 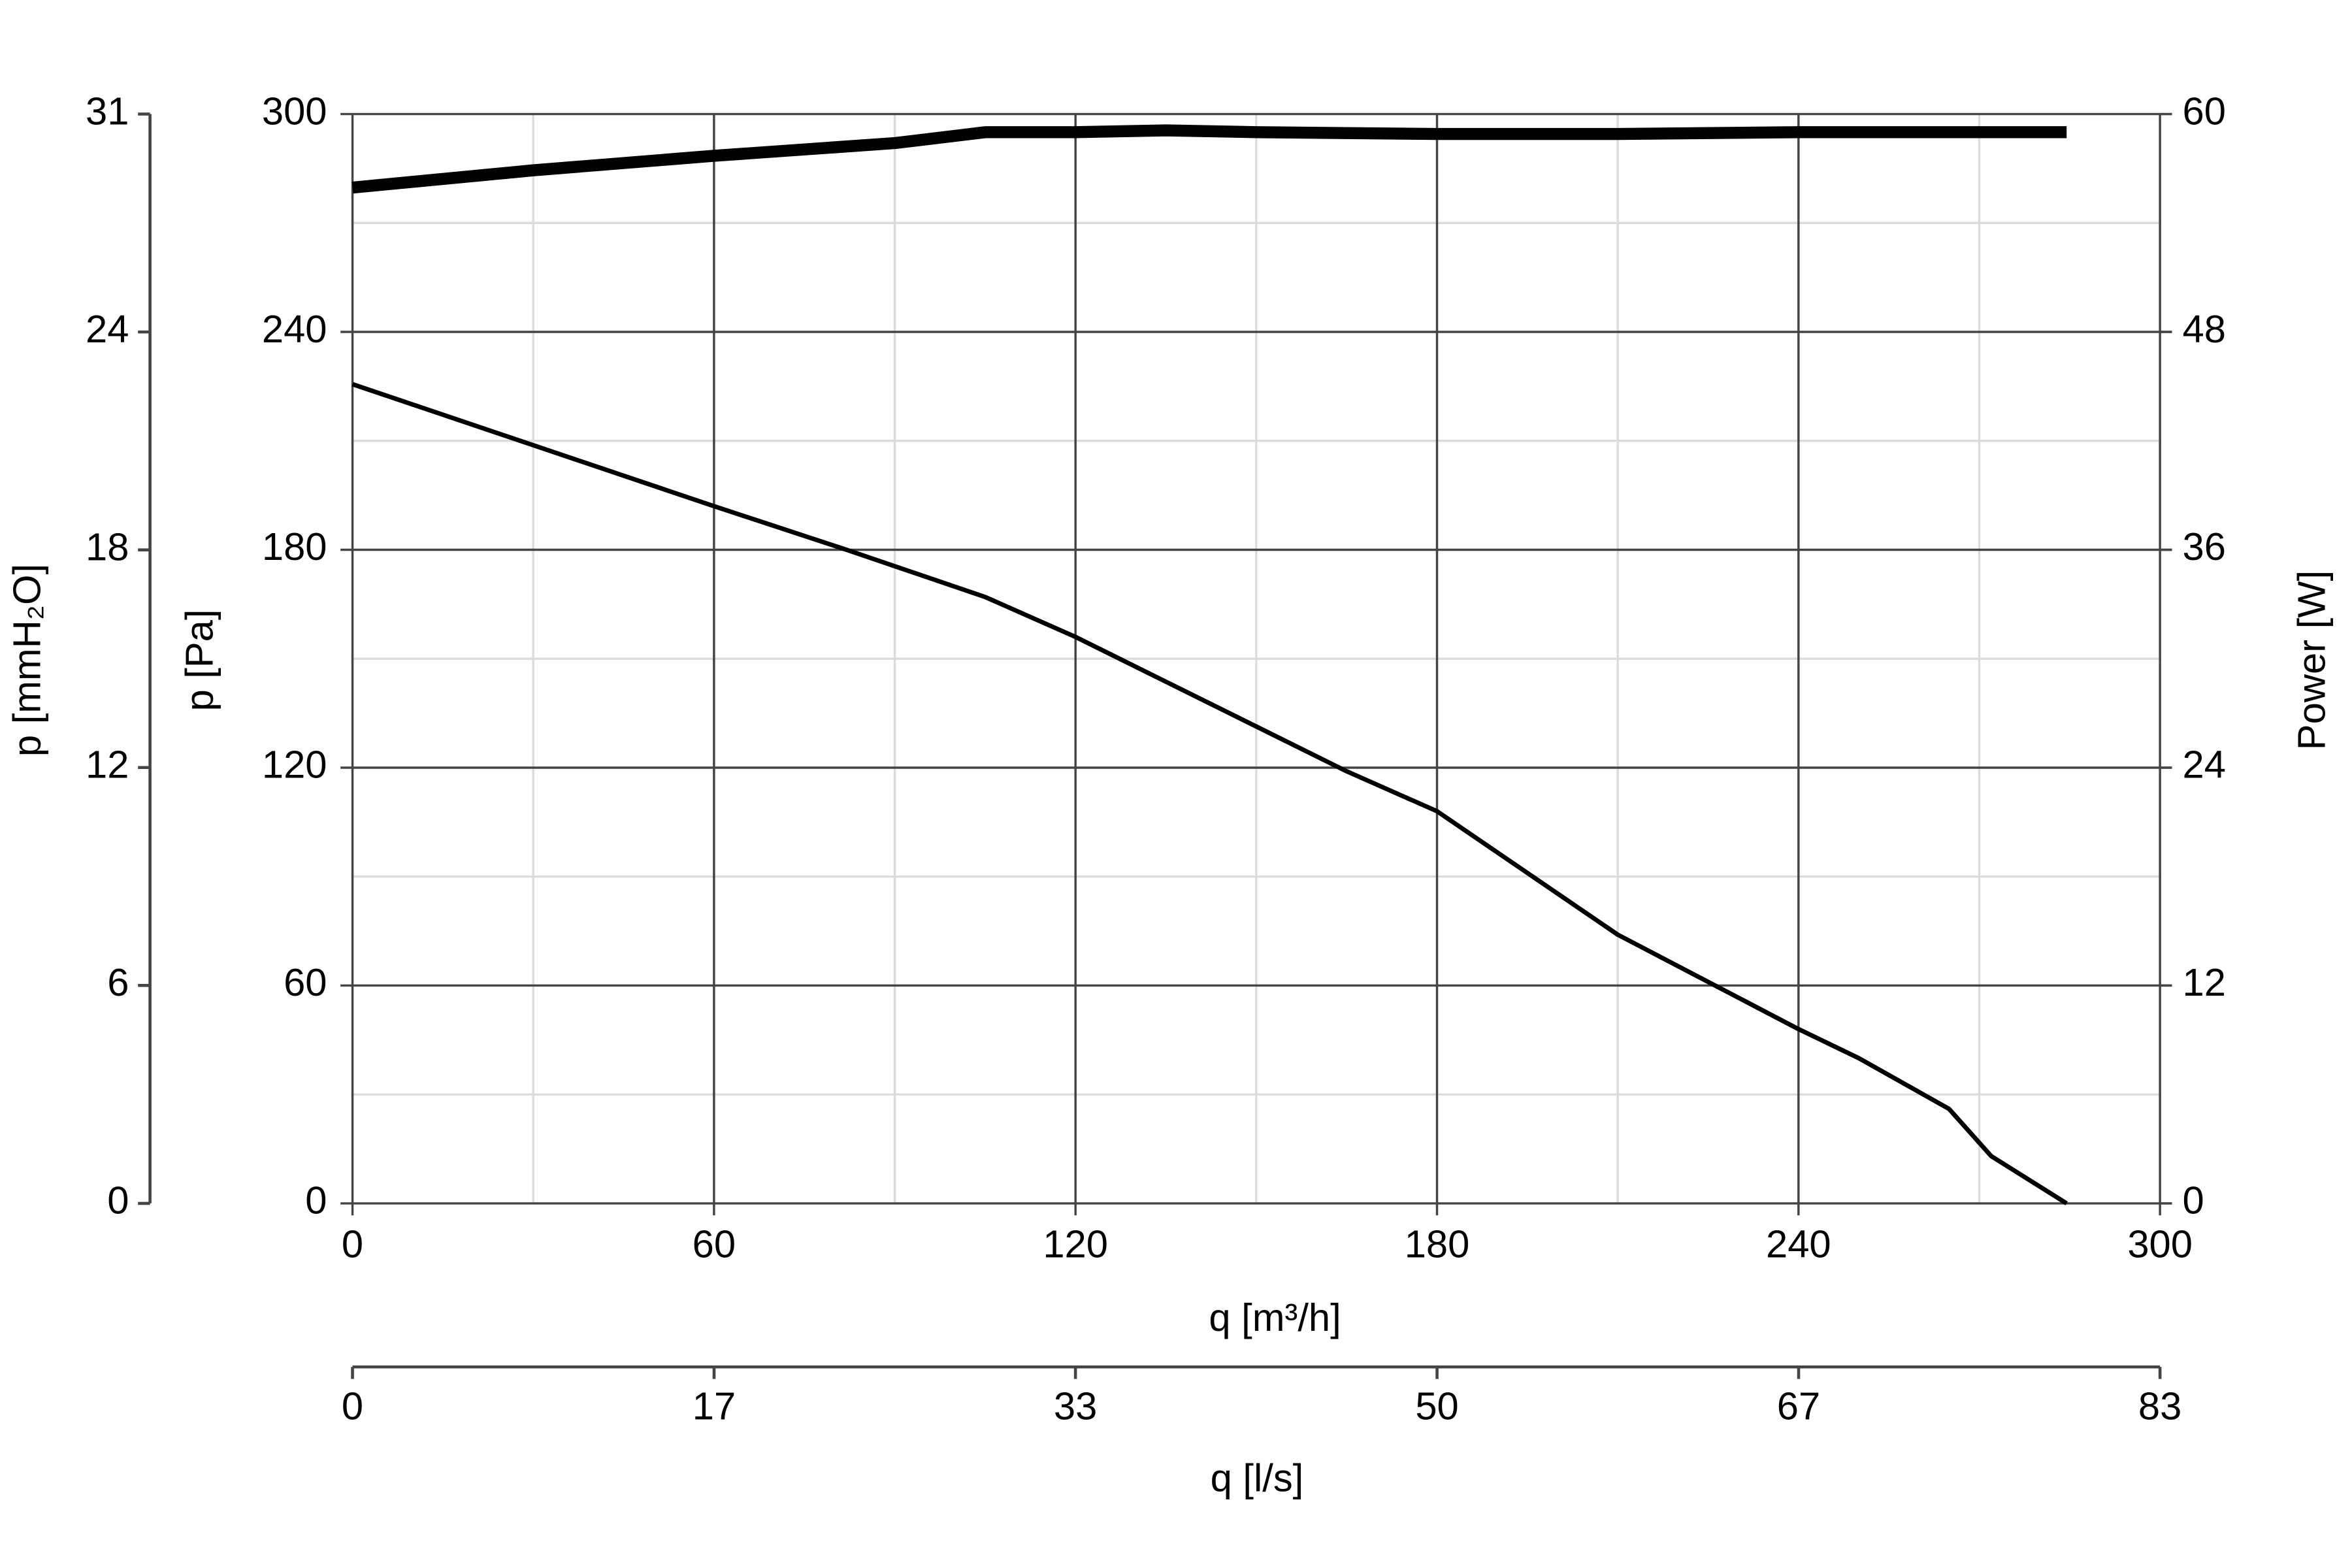 I want to click on series-line, so click(x=1209, y=159).